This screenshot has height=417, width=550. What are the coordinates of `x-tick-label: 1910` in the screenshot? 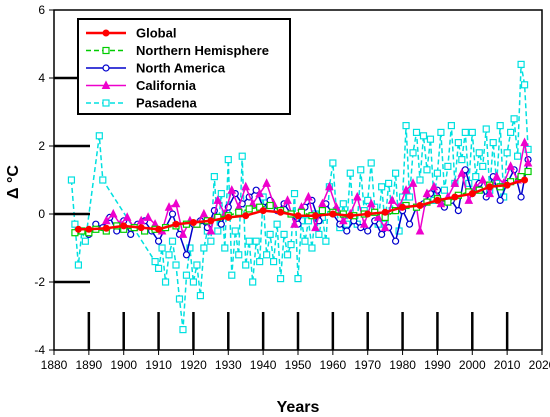 It's located at (158, 365).